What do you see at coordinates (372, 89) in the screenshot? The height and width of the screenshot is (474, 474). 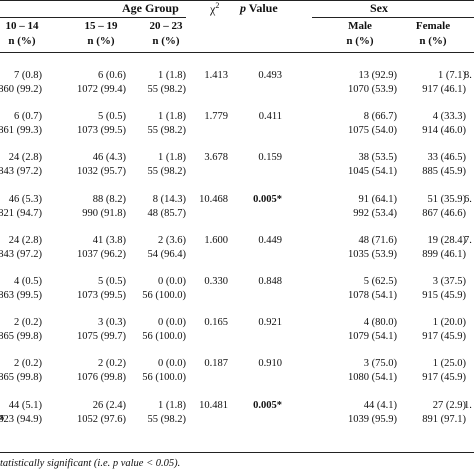 I see `cell-male-no: 1070 (53.9)` at bounding box center [372, 89].